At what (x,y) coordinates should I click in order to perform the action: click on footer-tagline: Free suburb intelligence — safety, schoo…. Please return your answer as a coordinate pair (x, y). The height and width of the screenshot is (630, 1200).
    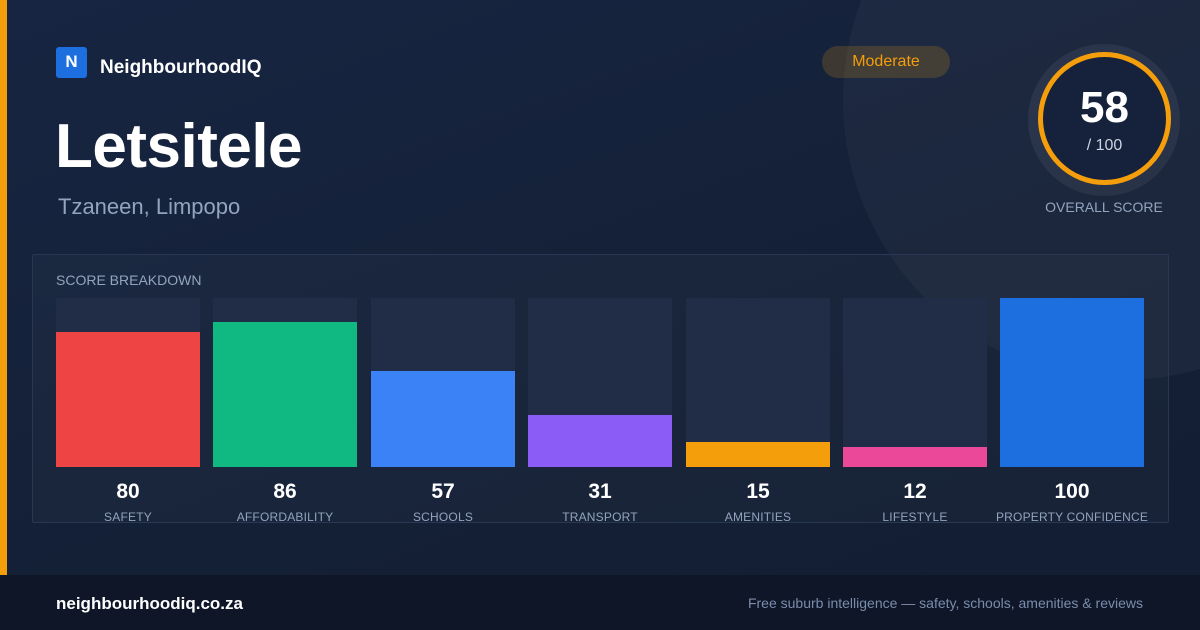
    Looking at the image, I should click on (945, 603).